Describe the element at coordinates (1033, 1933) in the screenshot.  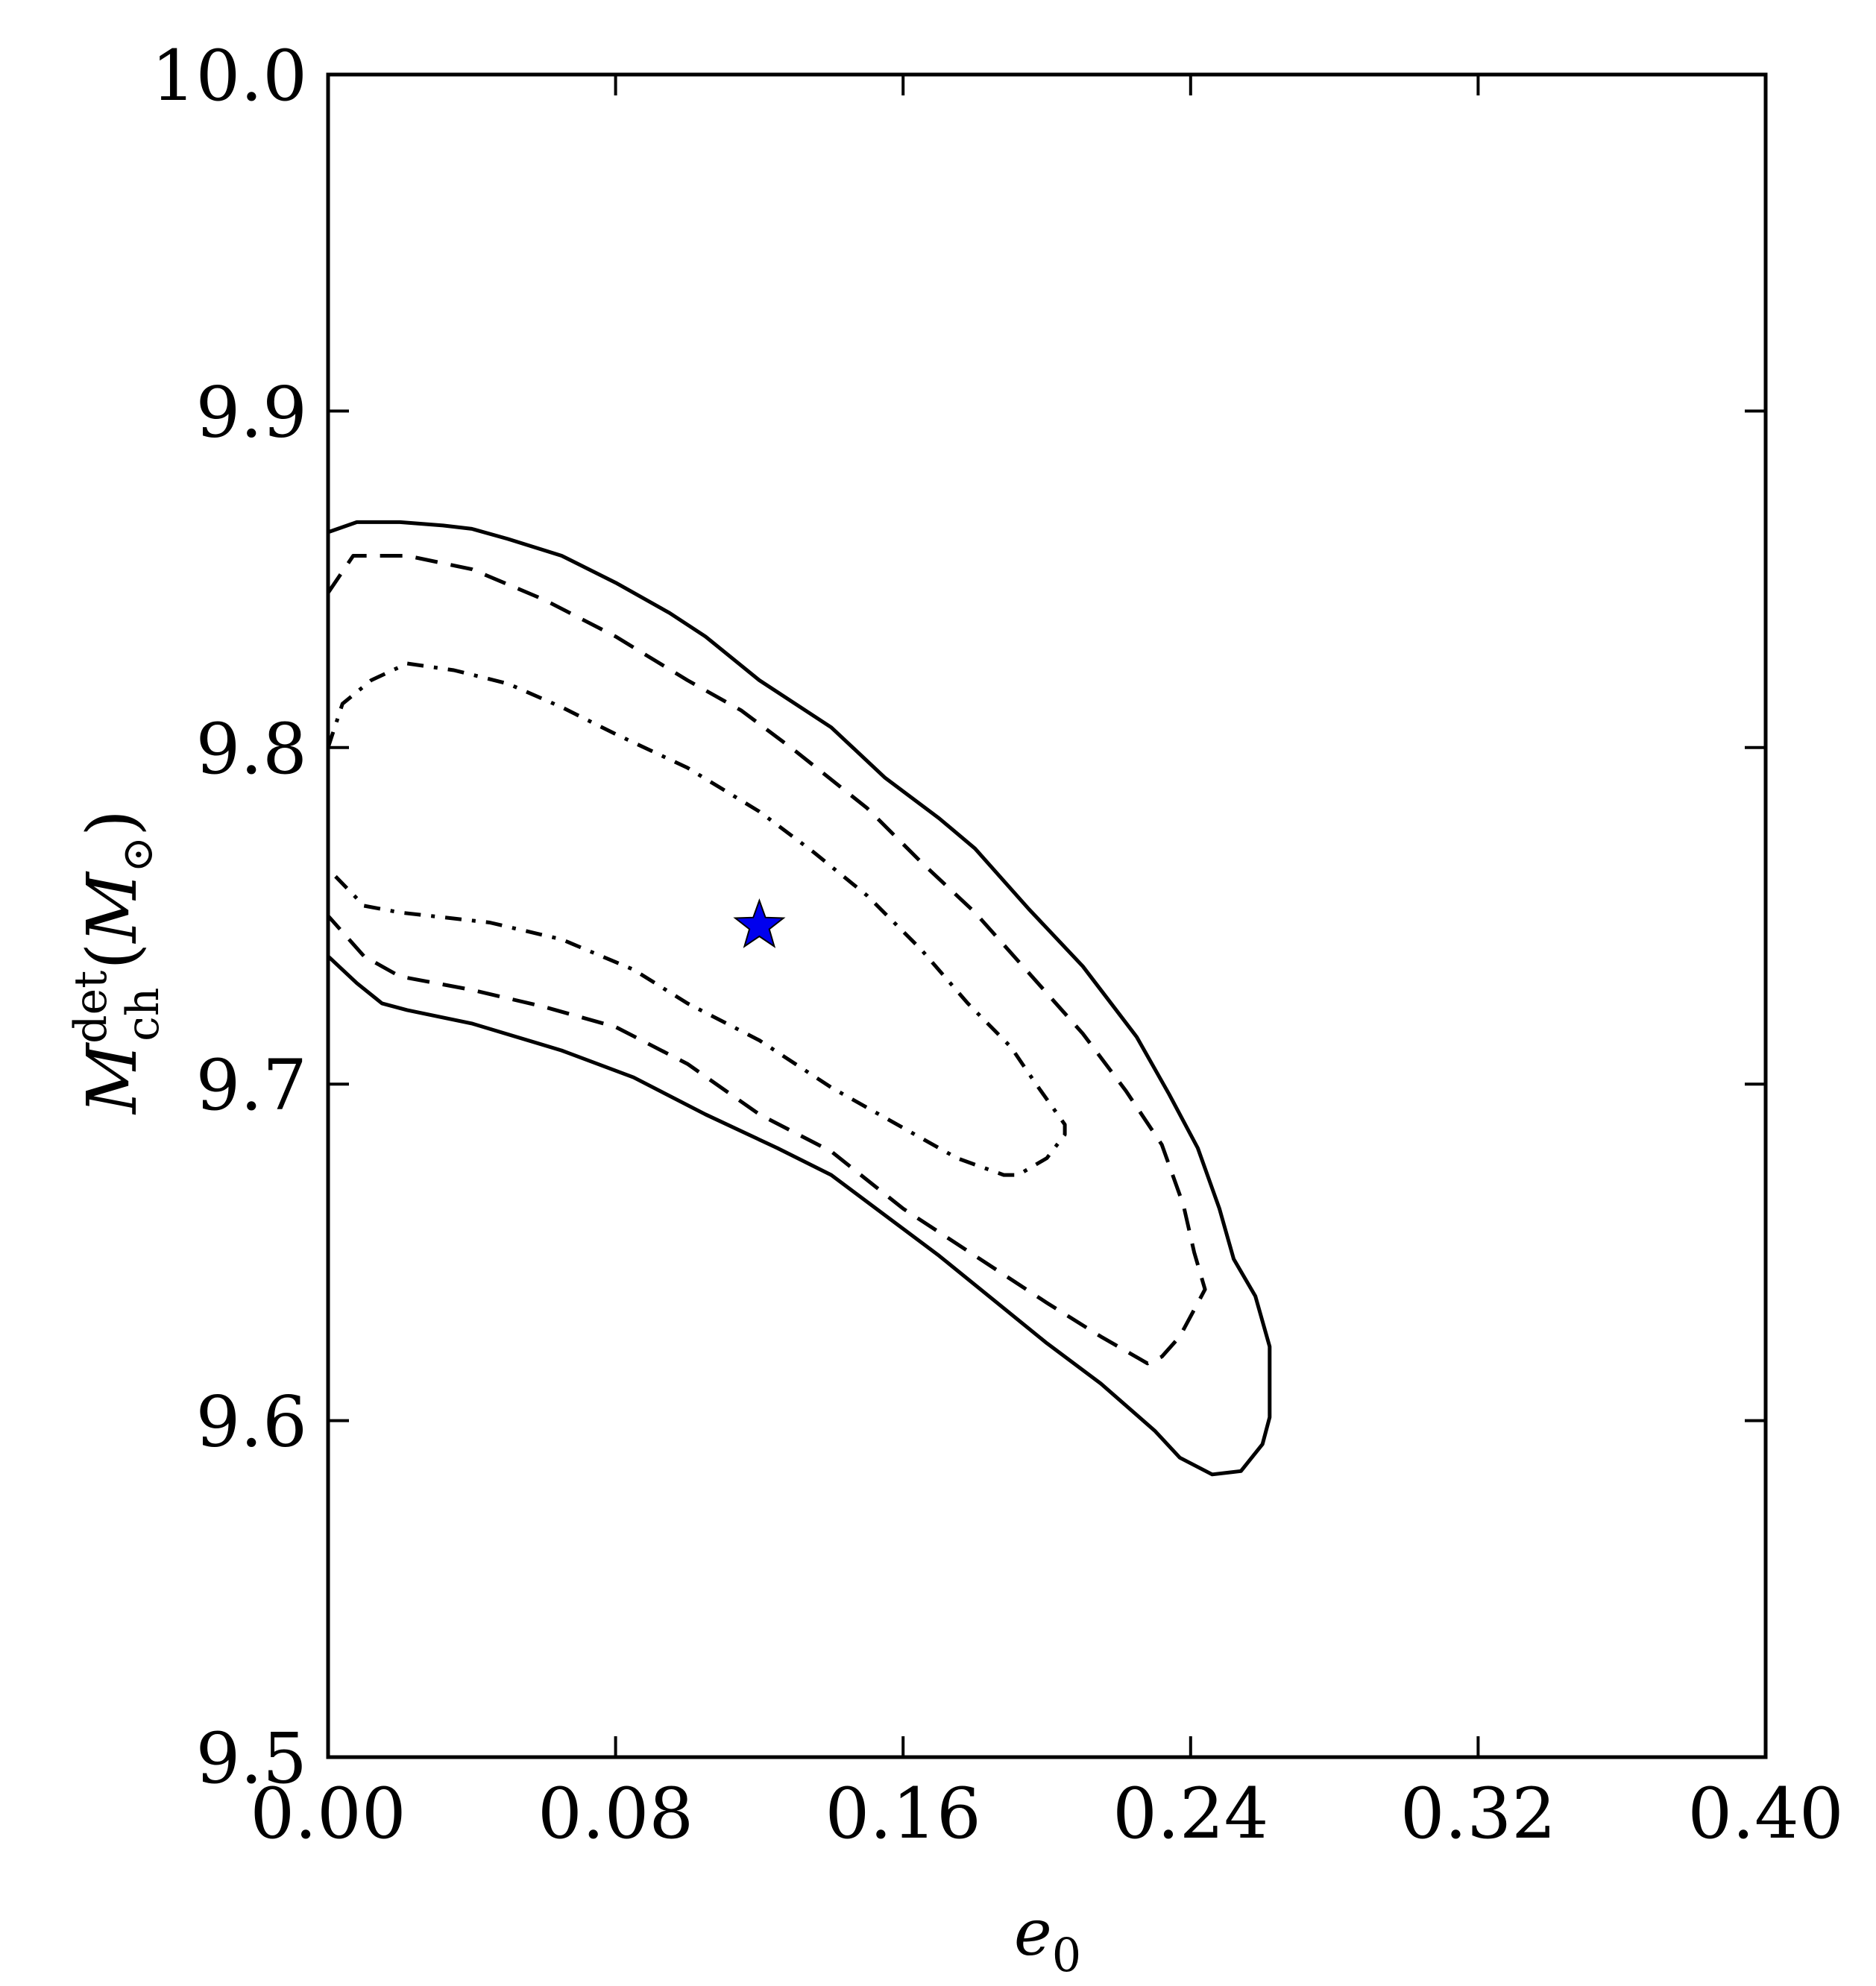
I see `x-axis-label-main: e` at that location.